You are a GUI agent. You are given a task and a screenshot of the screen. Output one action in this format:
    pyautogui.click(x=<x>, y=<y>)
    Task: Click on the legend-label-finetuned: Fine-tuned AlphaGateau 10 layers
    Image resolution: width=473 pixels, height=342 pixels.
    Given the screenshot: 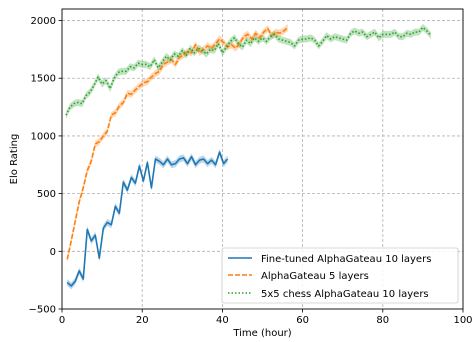 What is the action you would take?
    pyautogui.click(x=346, y=259)
    